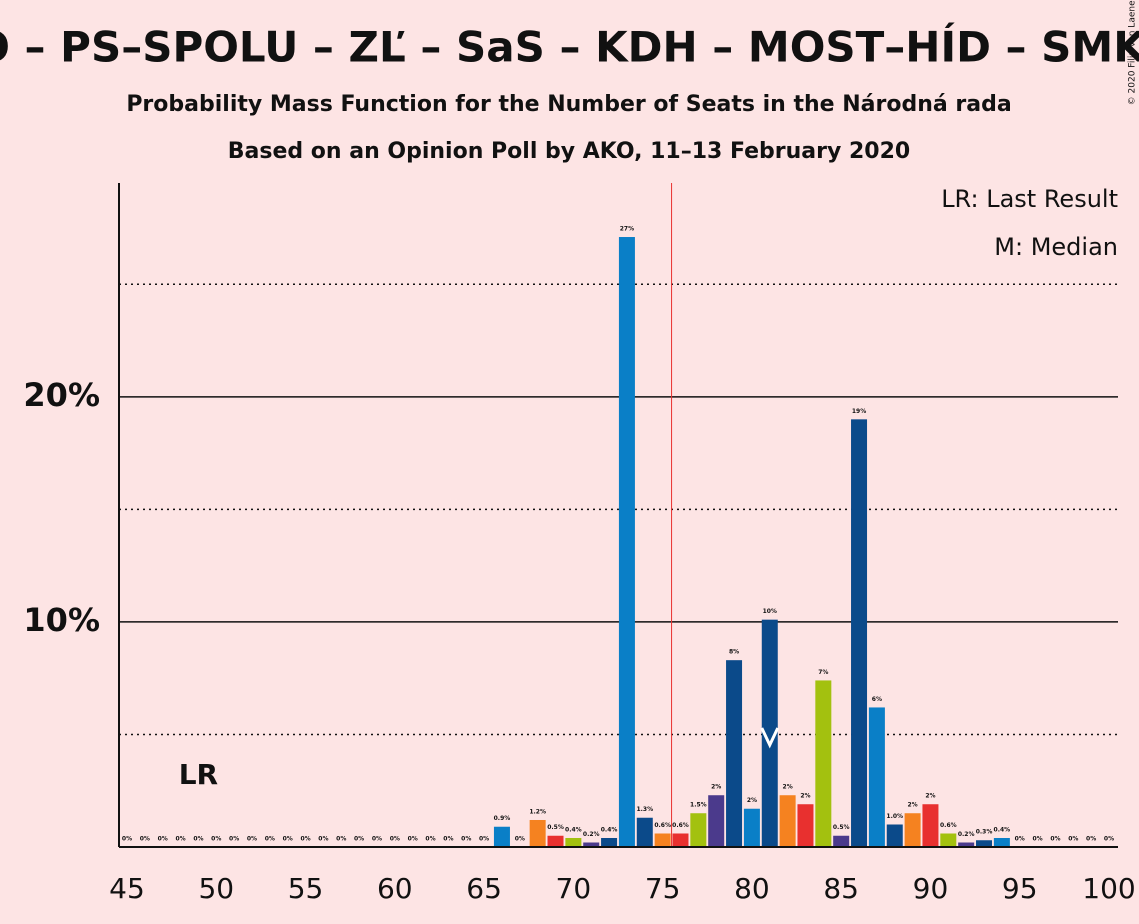 This screenshot has width=1139, height=924. Describe the element at coordinates (1056, 247) in the screenshot. I see `legend-entry: M: Median` at that location.